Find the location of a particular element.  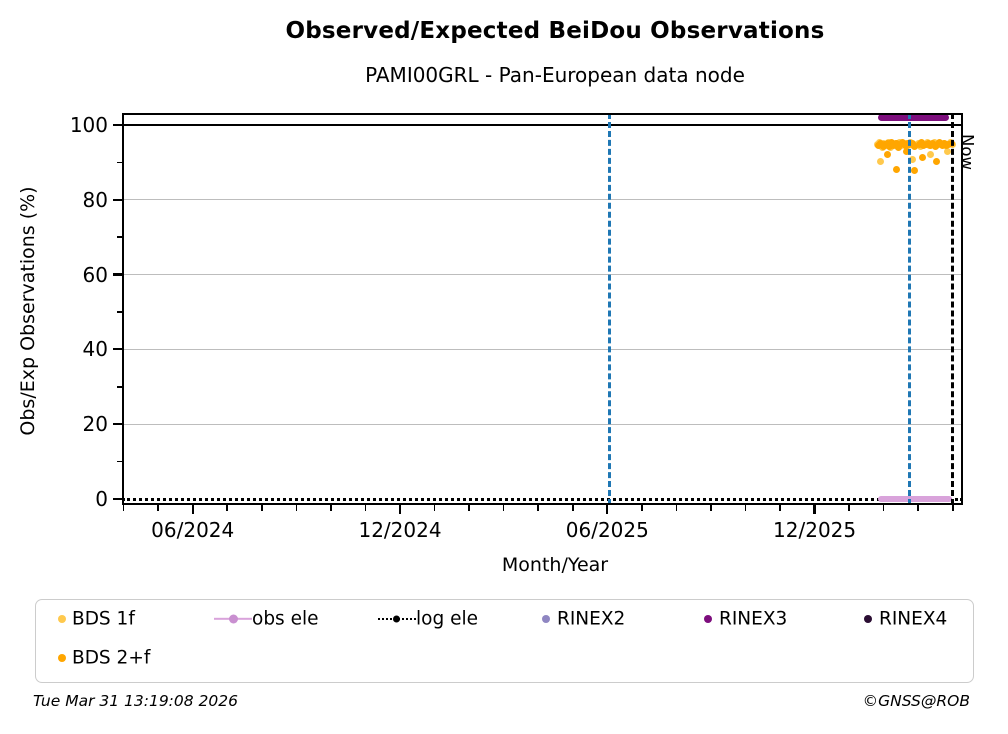

x-tick-label: 06/2024 is located at coordinates (193, 530).